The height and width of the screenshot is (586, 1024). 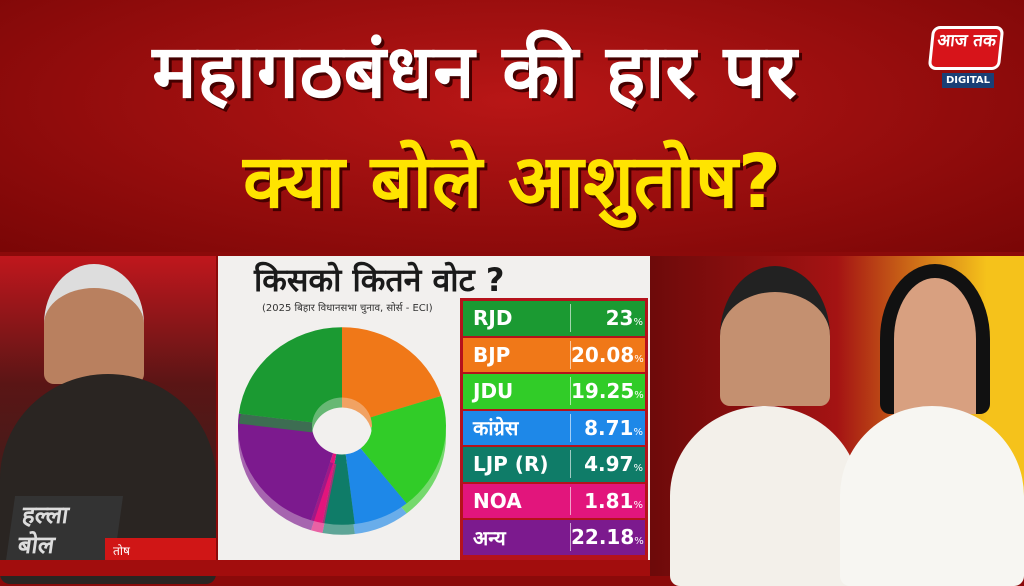 I want to click on vote-share: 4.97%, so click(x=608, y=464).